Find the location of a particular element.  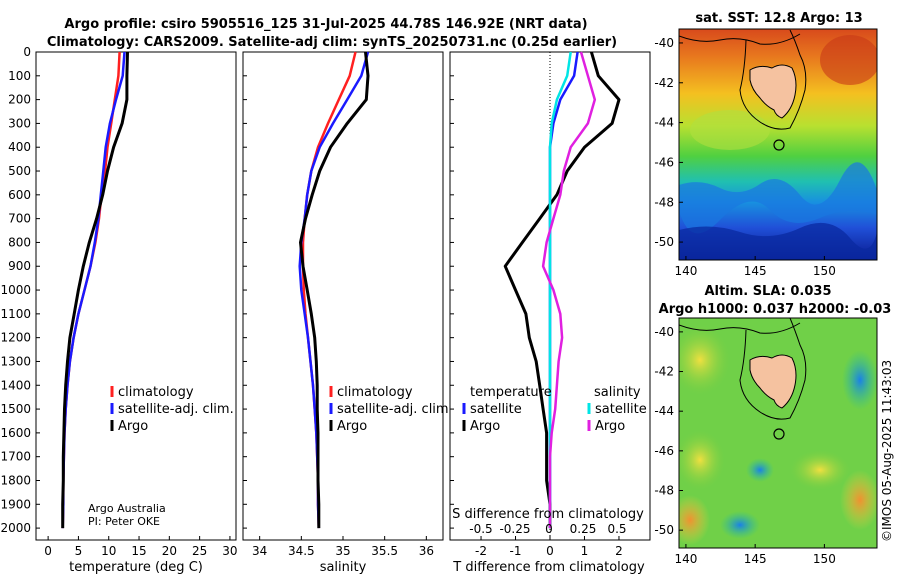

salinity-legend: climatology satellite-adj. clim. Argo is located at coordinates (391, 409).